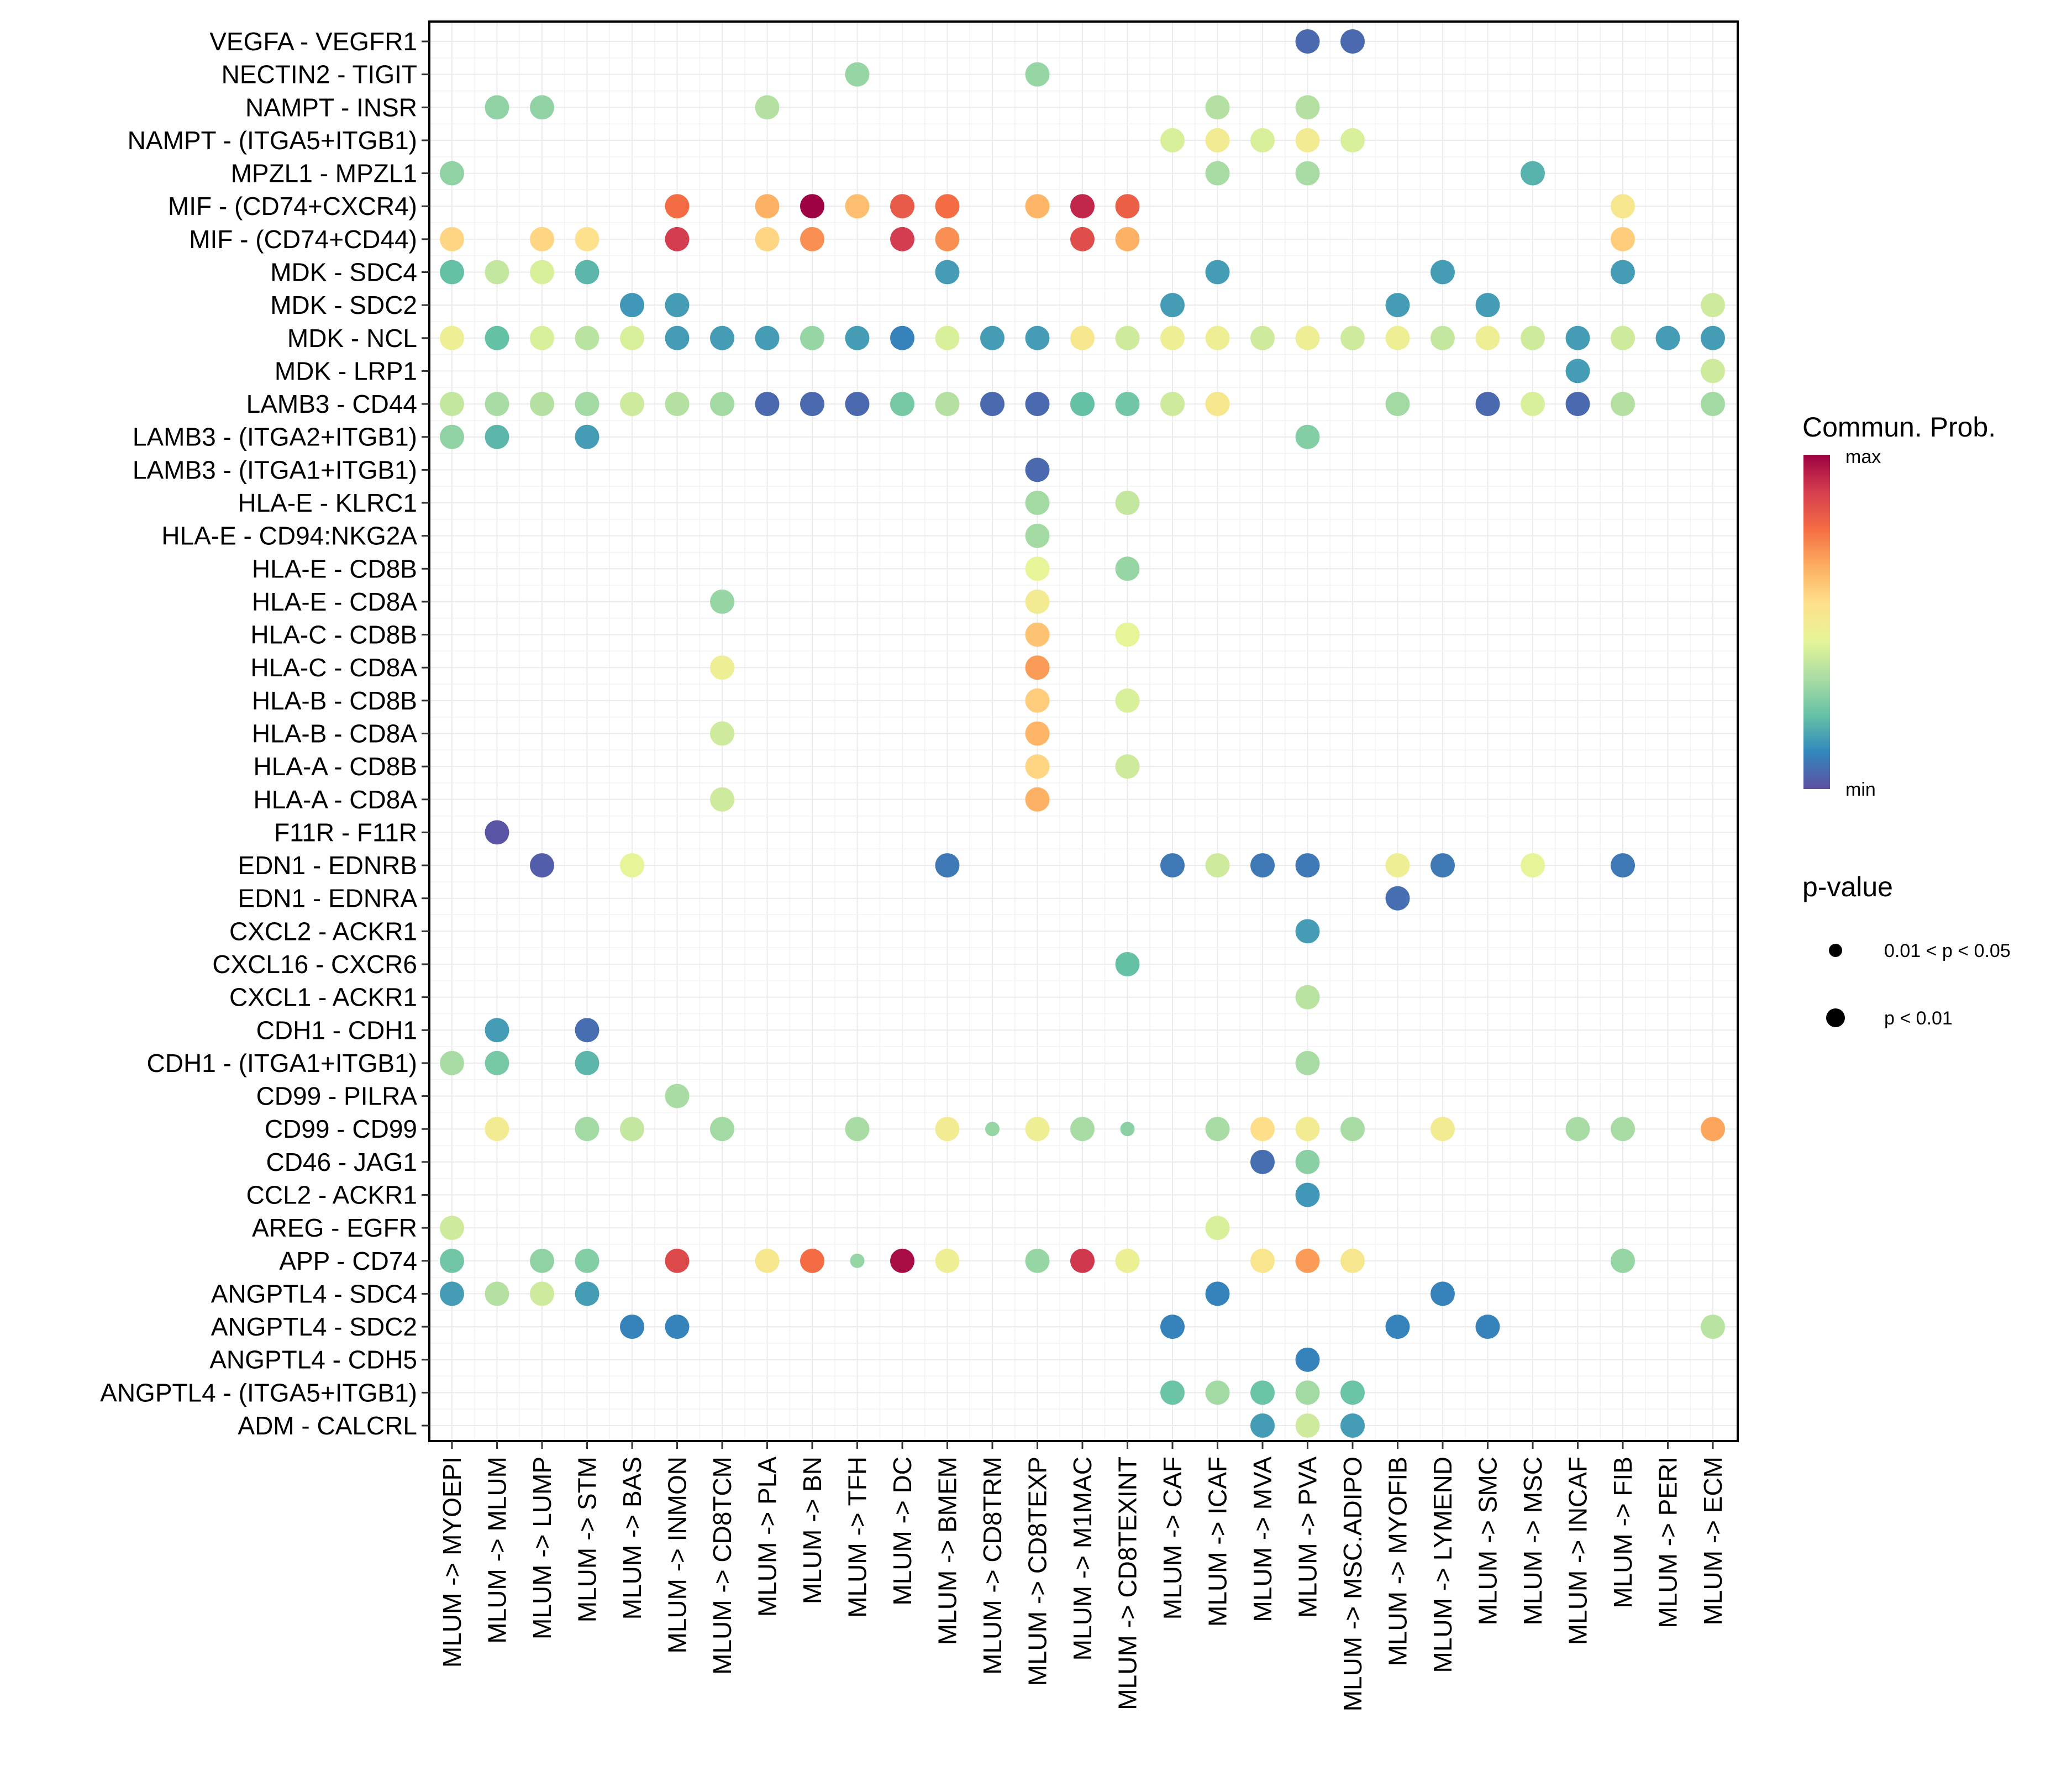 This screenshot has width=2072, height=1782. What do you see at coordinates (335, 766) in the screenshot?
I see `y-tick-label: HLA-A - CD8B` at bounding box center [335, 766].